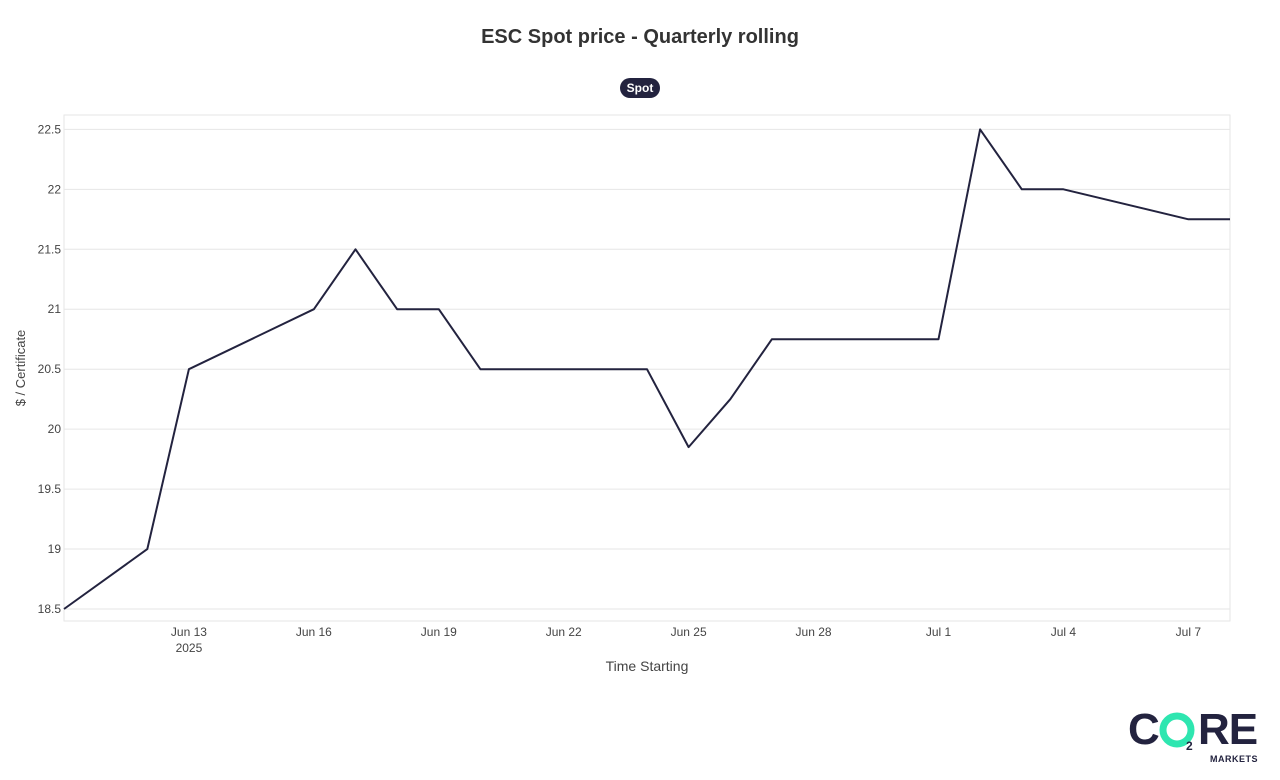  What do you see at coordinates (314, 632) in the screenshot?
I see `x-tick-label: Jun 16` at bounding box center [314, 632].